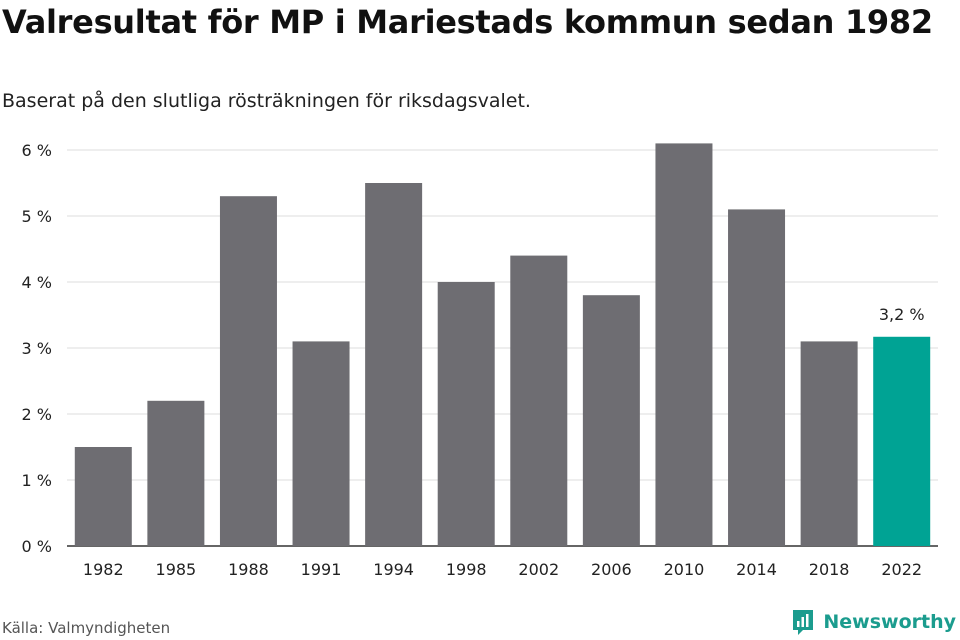 This screenshot has height=640, width=960. I want to click on x-tick-label: 1998, so click(466, 569).